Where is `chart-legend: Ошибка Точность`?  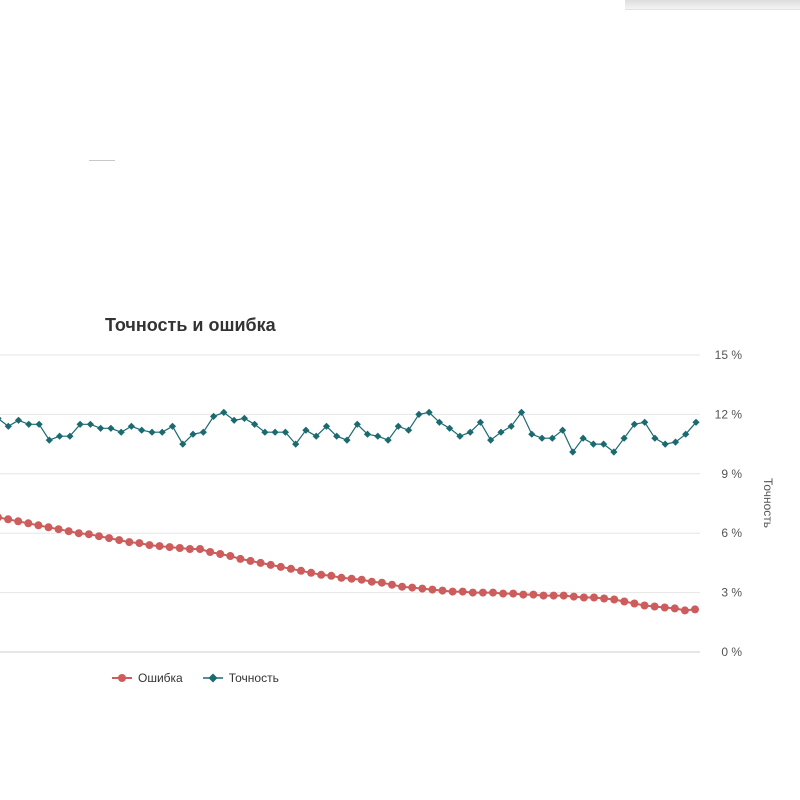
chart-legend: Ошибка Точность is located at coordinates (195, 678).